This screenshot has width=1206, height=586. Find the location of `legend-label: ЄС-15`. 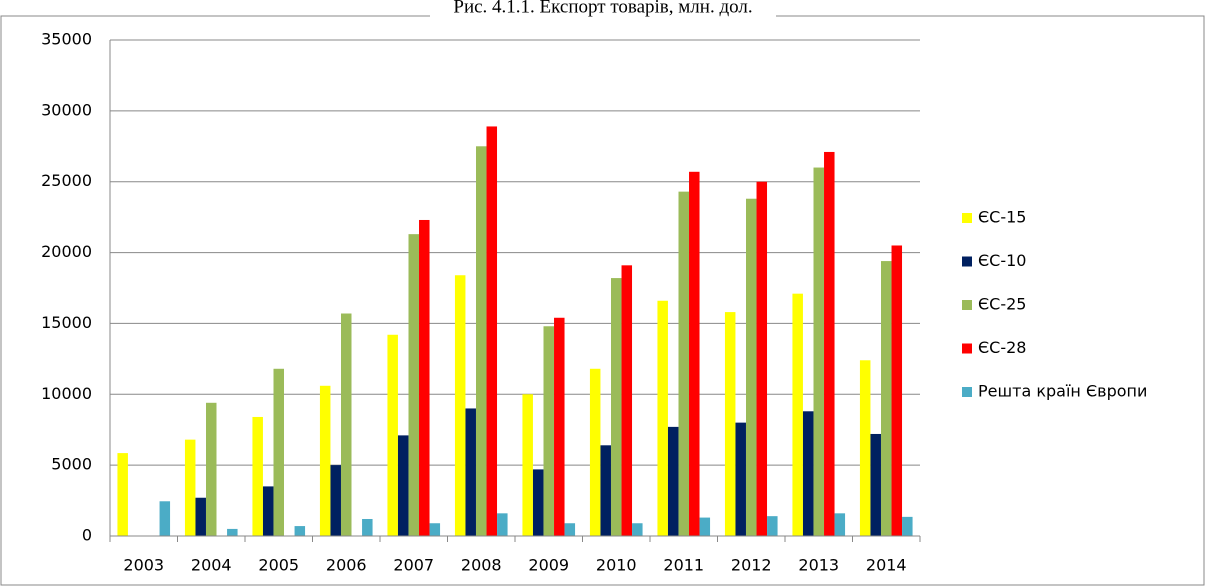

legend-label: ЄС-15 is located at coordinates (1002, 217).